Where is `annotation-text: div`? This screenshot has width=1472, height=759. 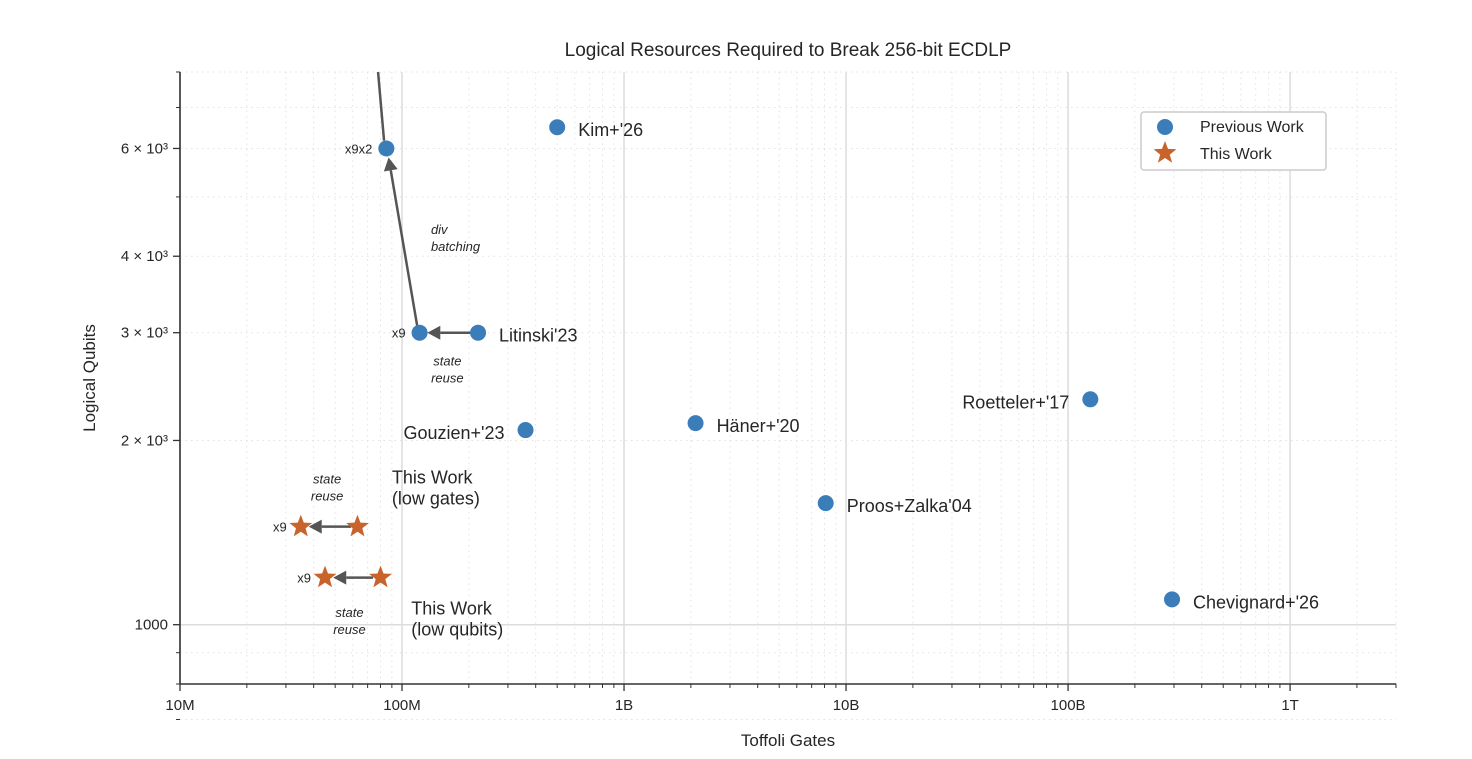
annotation-text: div is located at coordinates (440, 229).